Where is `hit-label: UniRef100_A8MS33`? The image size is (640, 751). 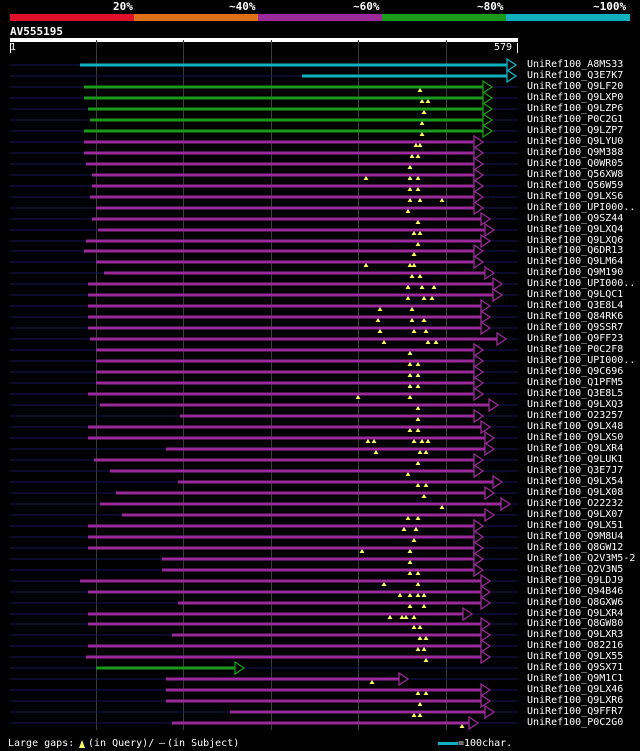
hit-label: UniRef100_A8MS33 is located at coordinates (575, 64).